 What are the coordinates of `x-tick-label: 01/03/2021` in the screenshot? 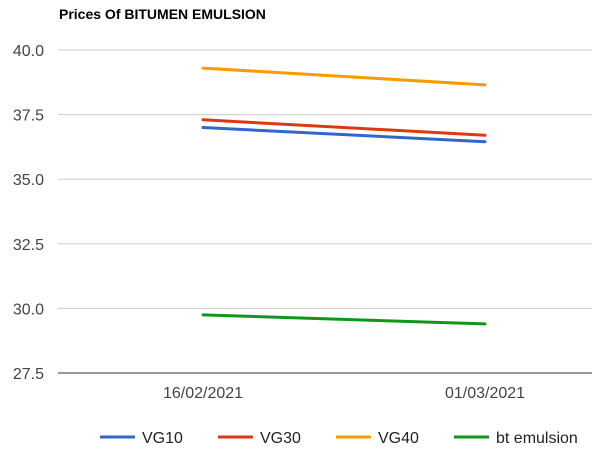 It's located at (485, 393).